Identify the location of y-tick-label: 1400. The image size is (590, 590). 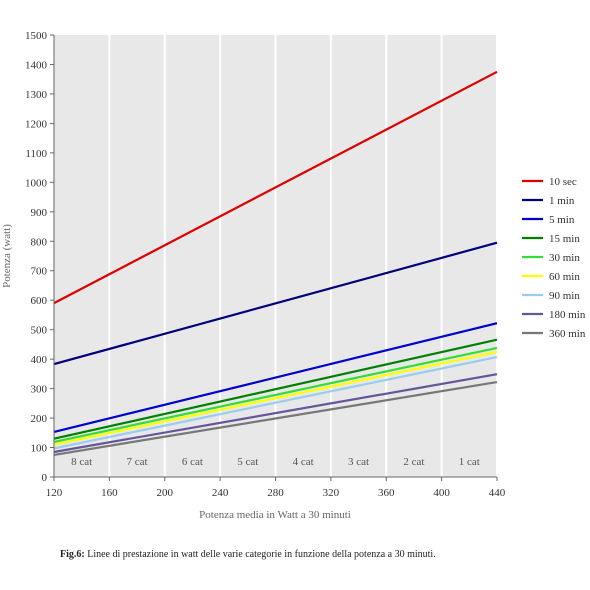
(36, 65).